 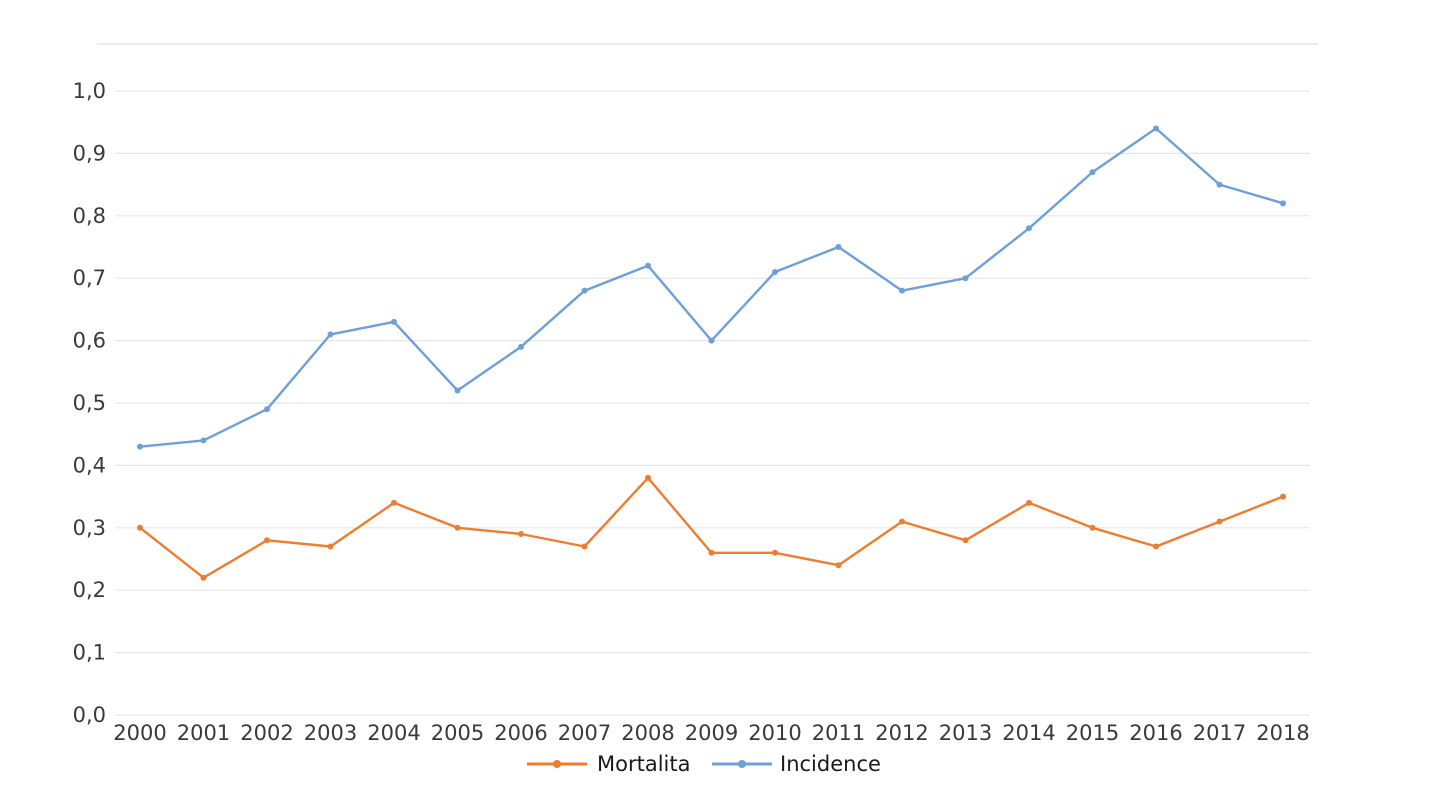 I want to click on x-tick-label: 2002, so click(x=266, y=733).